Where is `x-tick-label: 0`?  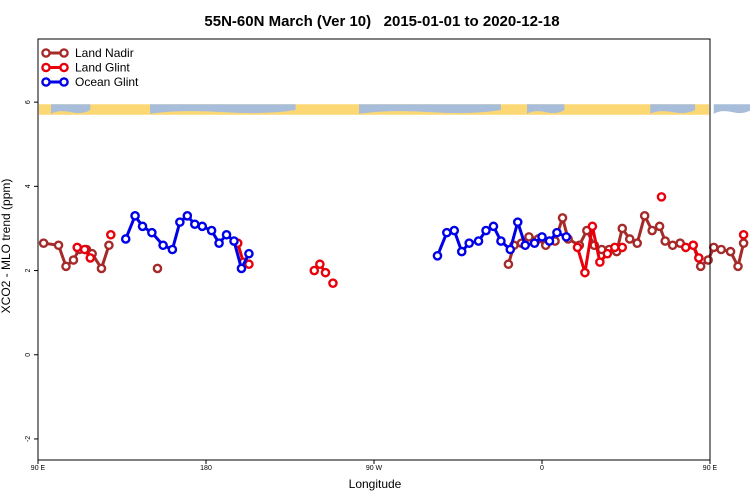
x-tick-label: 0 is located at coordinates (542, 468).